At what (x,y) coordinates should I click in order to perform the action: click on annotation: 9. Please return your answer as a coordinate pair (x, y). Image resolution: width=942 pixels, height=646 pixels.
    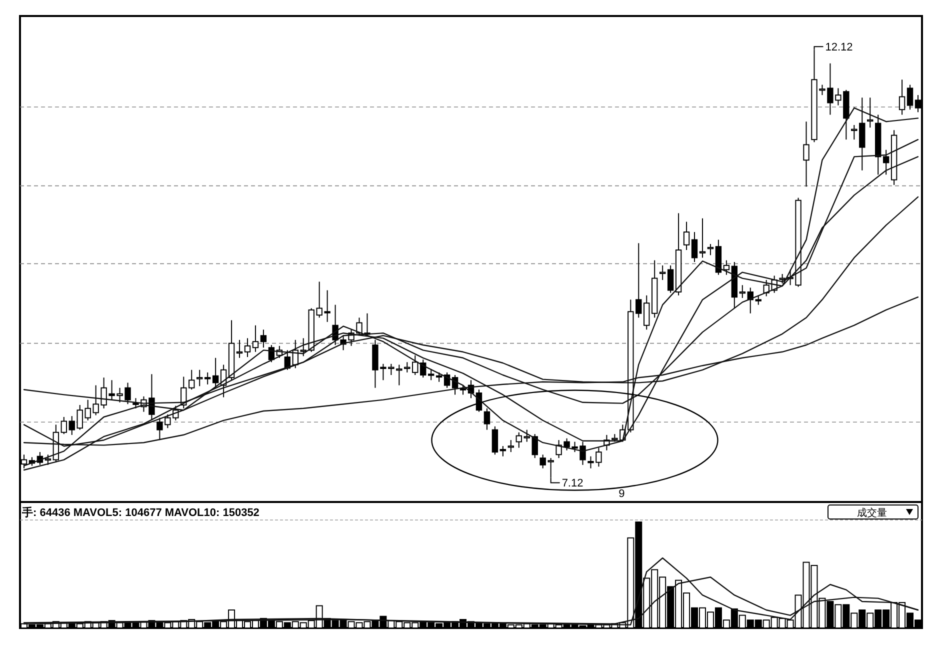
    Looking at the image, I should click on (621, 494).